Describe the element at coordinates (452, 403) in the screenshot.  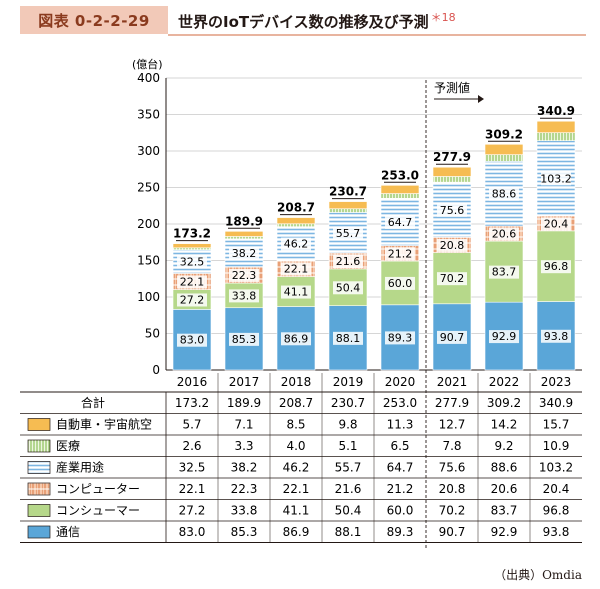
I see `table-cell: 277.9` at that location.